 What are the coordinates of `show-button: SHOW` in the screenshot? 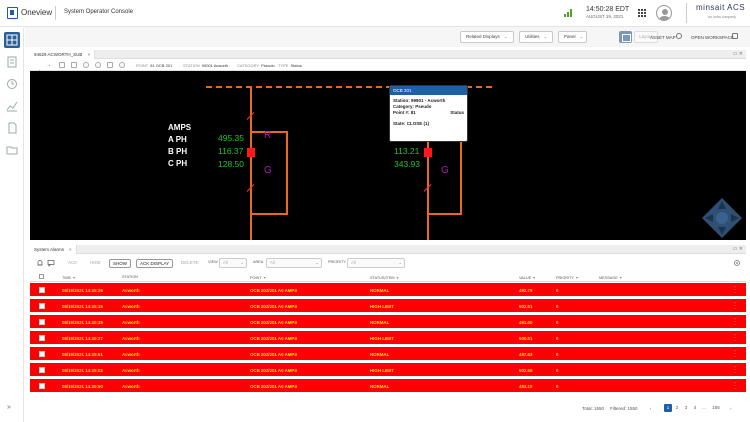 It's located at (120, 263).